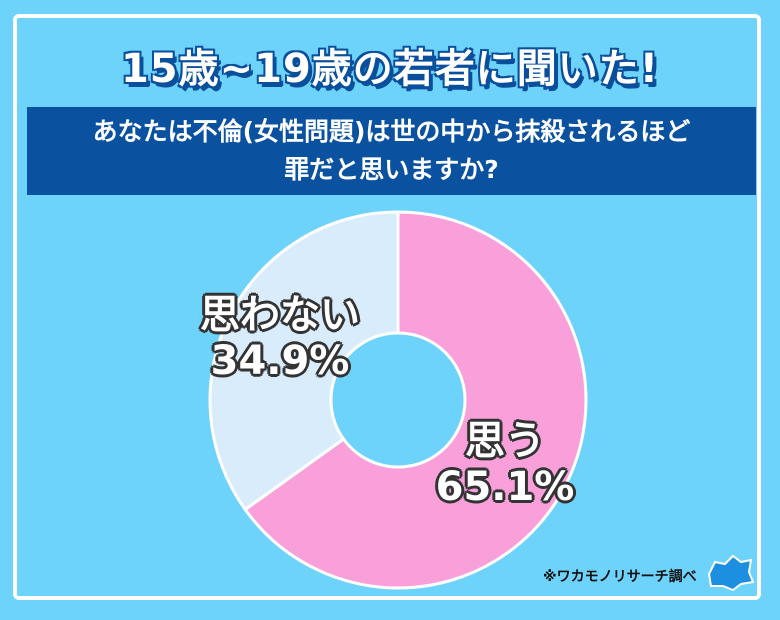 The width and height of the screenshot is (780, 620). Describe the element at coordinates (391, 131) in the screenshot. I see `question-line-1: あなたは不倫(女性問題)は世の中から抹殺されるほど` at that location.